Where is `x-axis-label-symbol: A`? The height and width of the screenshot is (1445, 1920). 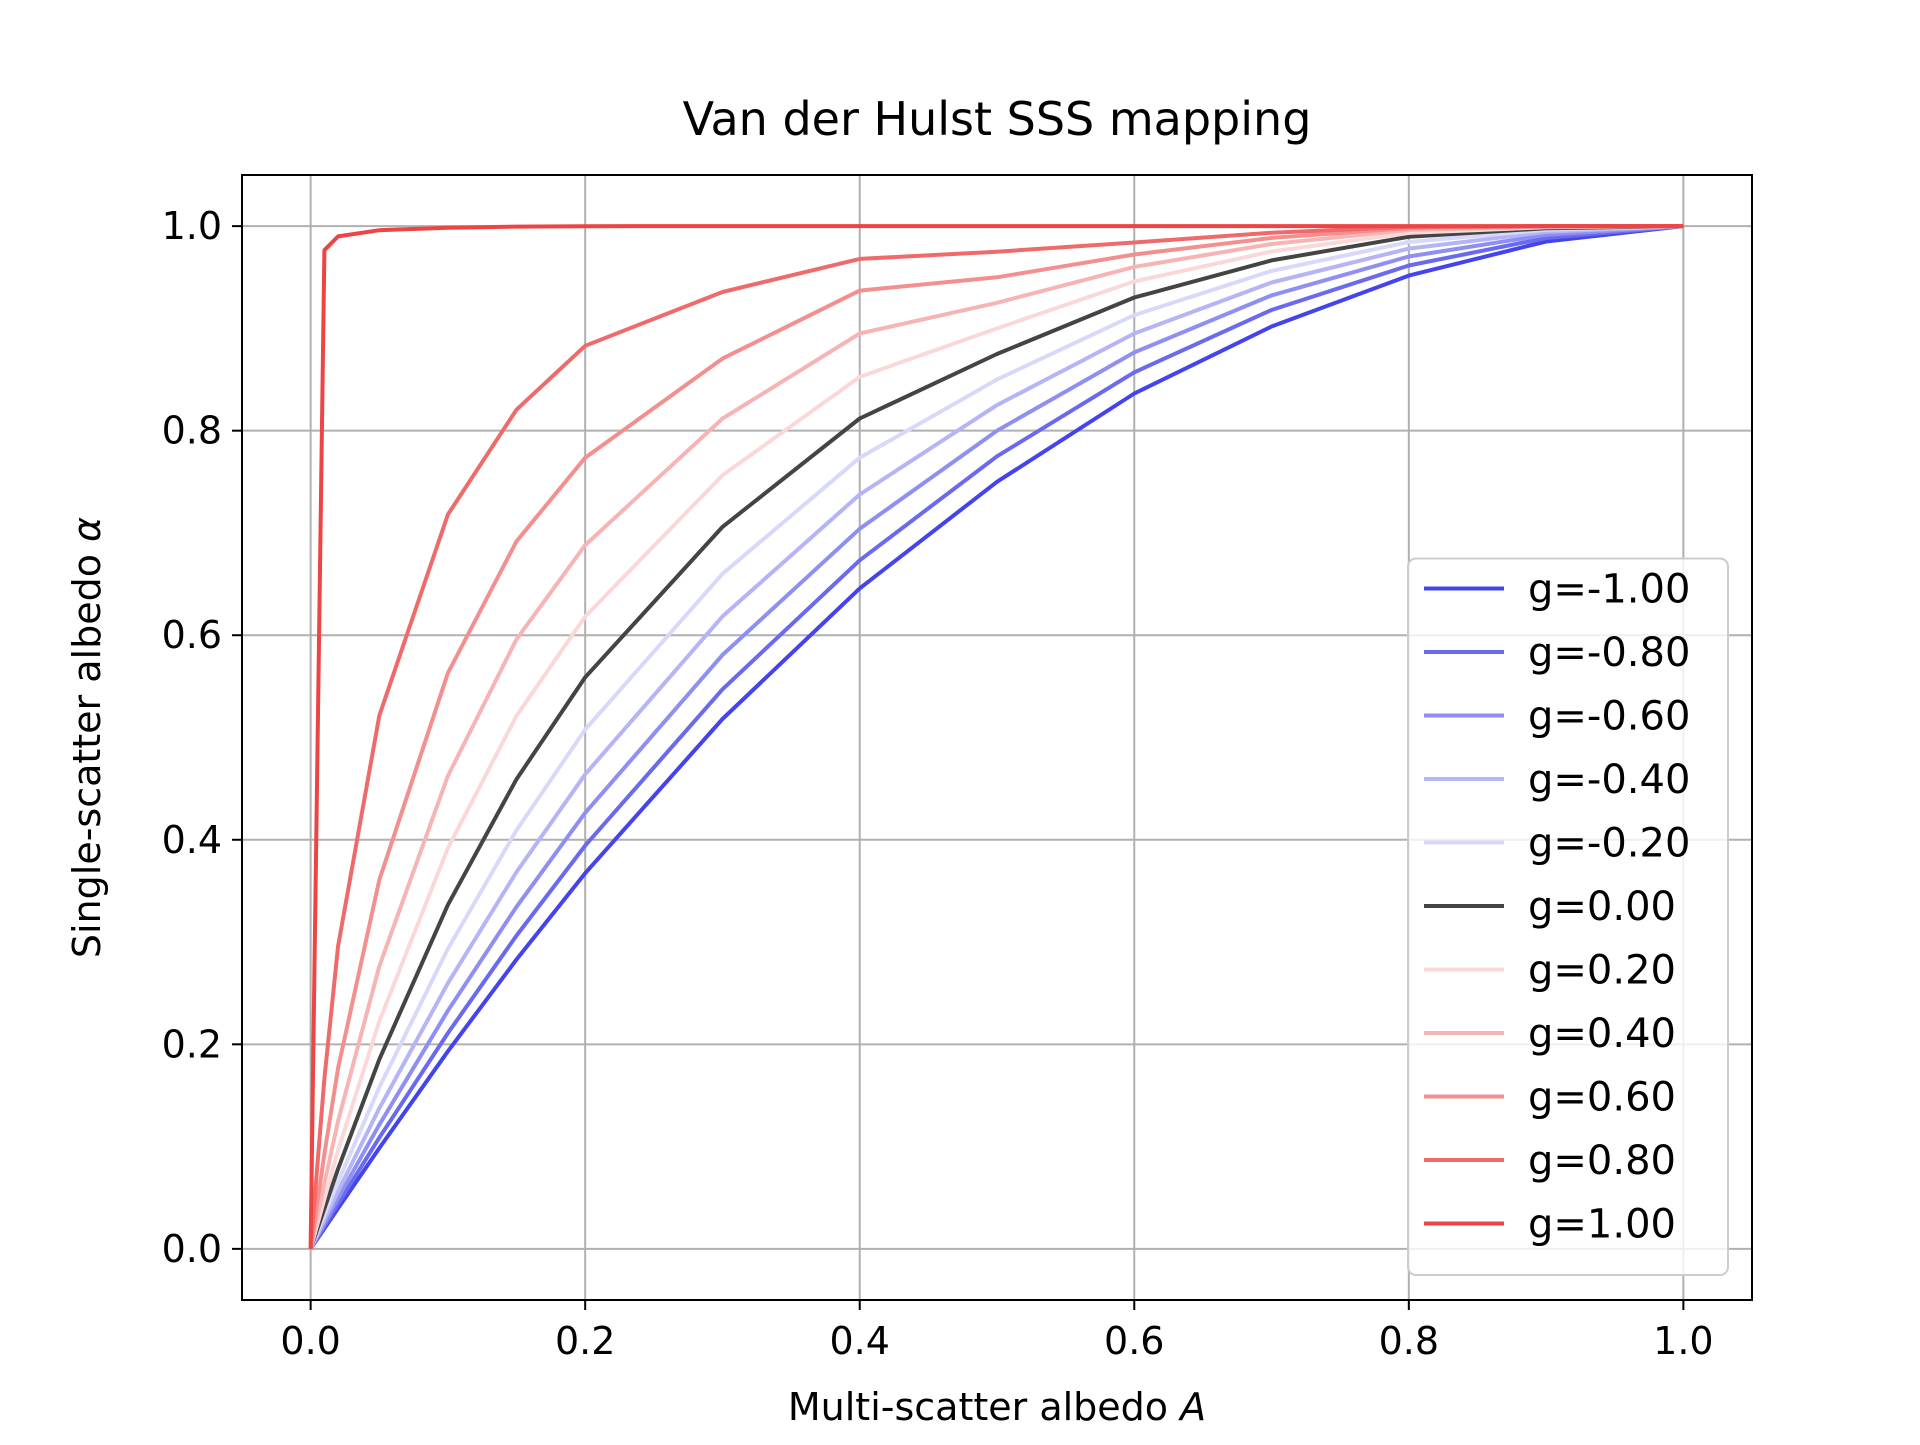 x-axis-label-symbol: A is located at coordinates (1191, 1407).